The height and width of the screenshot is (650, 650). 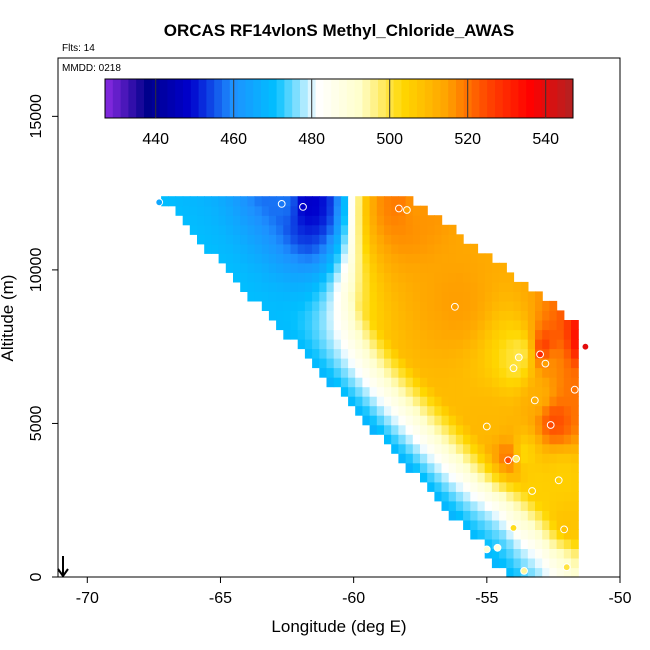 What do you see at coordinates (36, 116) in the screenshot?
I see `y-tick-label: 15000` at bounding box center [36, 116].